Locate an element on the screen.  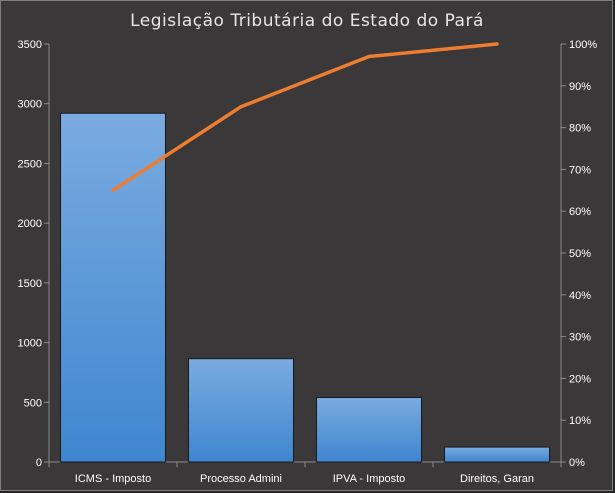
x-category-label: ICMS - Imposto is located at coordinates (113, 479).